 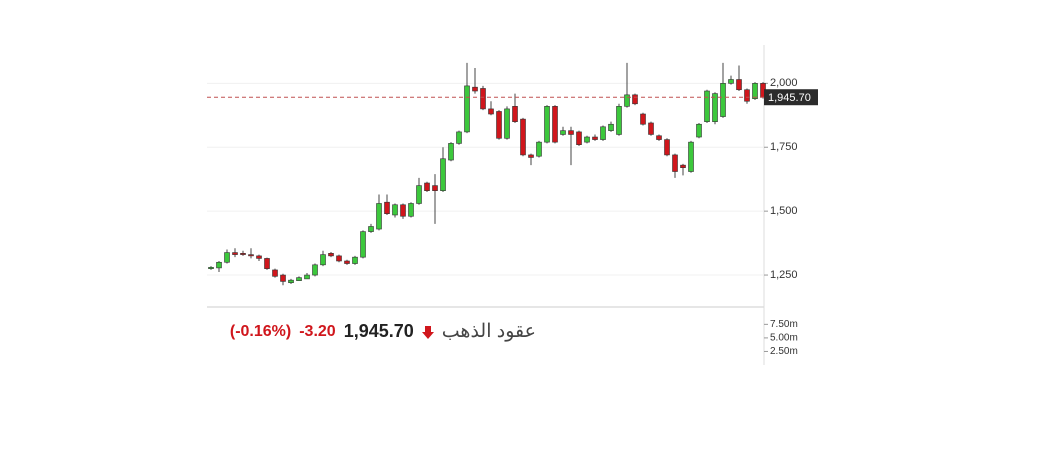 What do you see at coordinates (784, 275) in the screenshot?
I see `y-tick-label: 1,250` at bounding box center [784, 275].